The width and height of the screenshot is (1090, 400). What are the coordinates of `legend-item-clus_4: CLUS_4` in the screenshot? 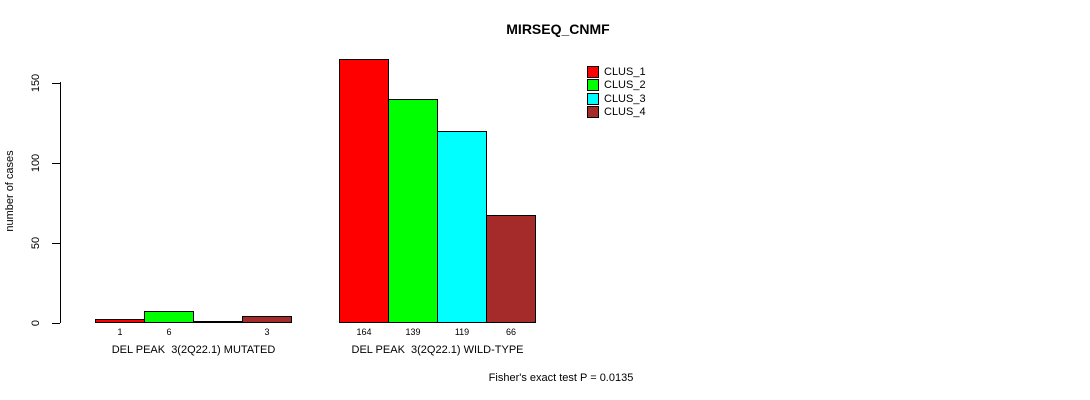 It's located at (616, 112).